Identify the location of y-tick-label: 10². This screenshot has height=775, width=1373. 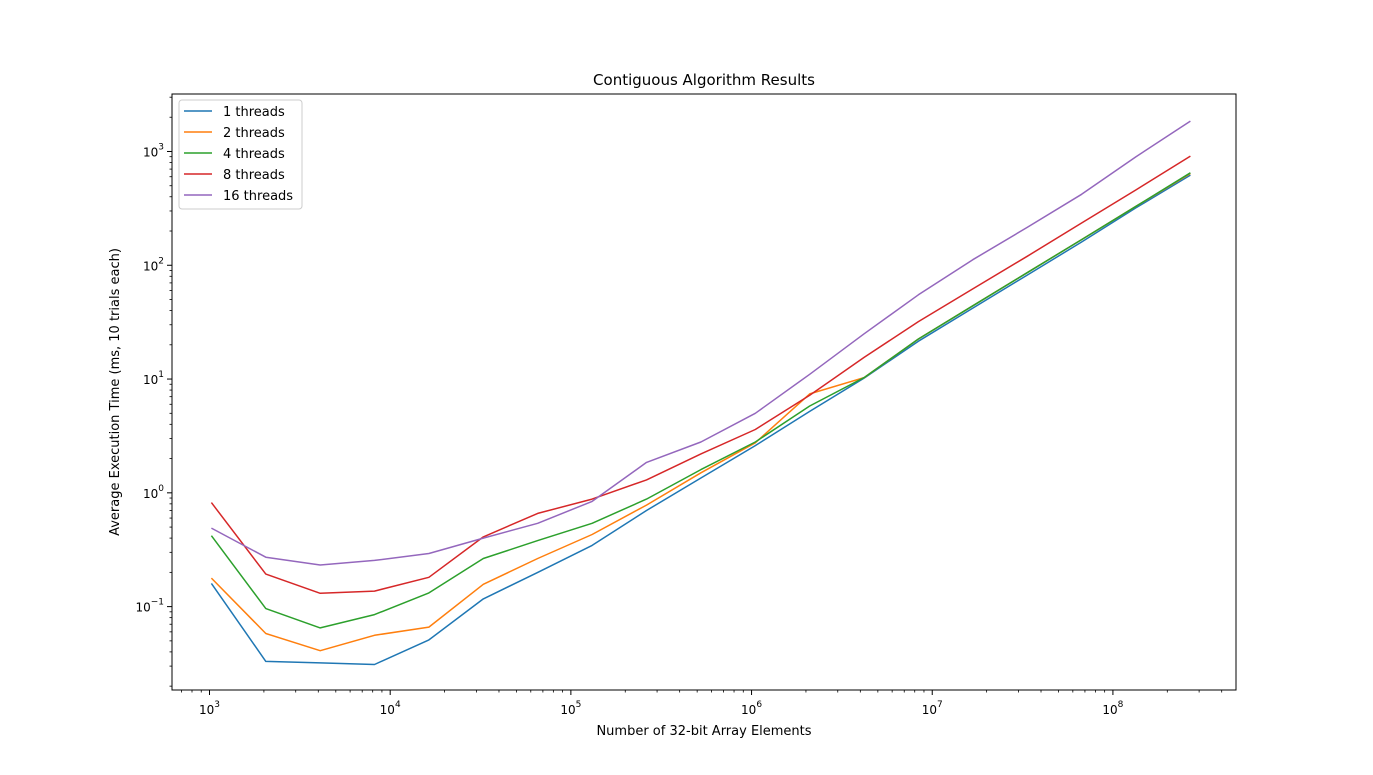
(153, 264).